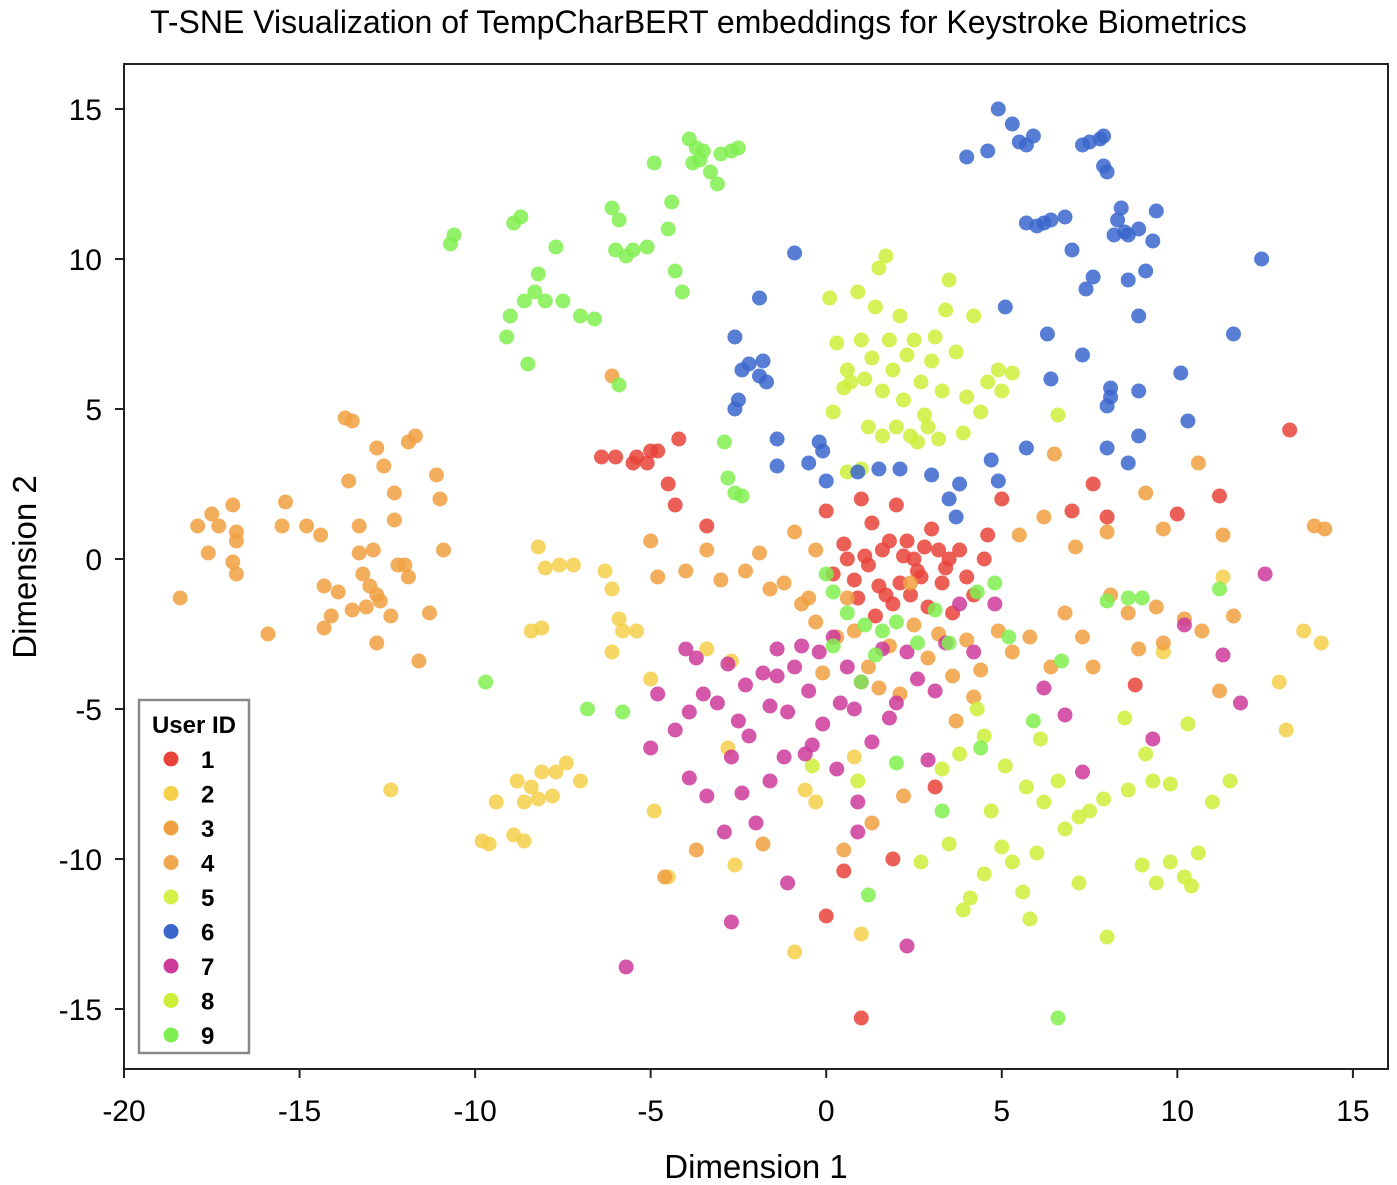  I want to click on legend-title: User ID, so click(194, 725).